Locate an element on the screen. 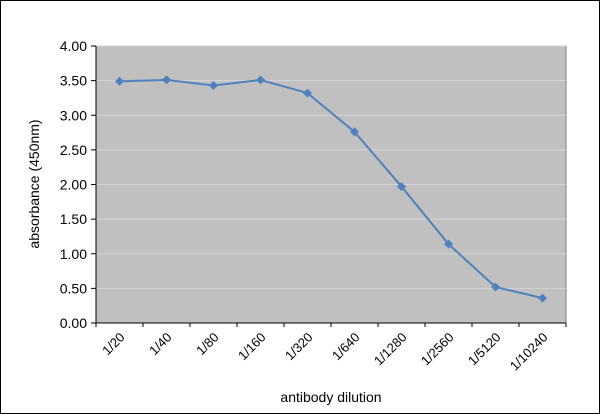 The width and height of the screenshot is (600, 414). x-axis-title: antibody dilution is located at coordinates (330, 397).